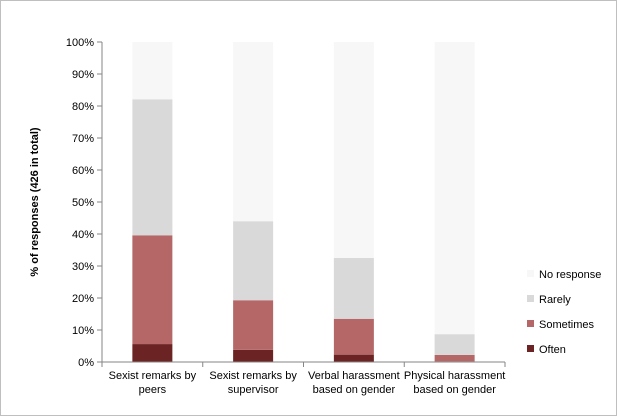  I want to click on legend-label: Rarely, so click(555, 300).